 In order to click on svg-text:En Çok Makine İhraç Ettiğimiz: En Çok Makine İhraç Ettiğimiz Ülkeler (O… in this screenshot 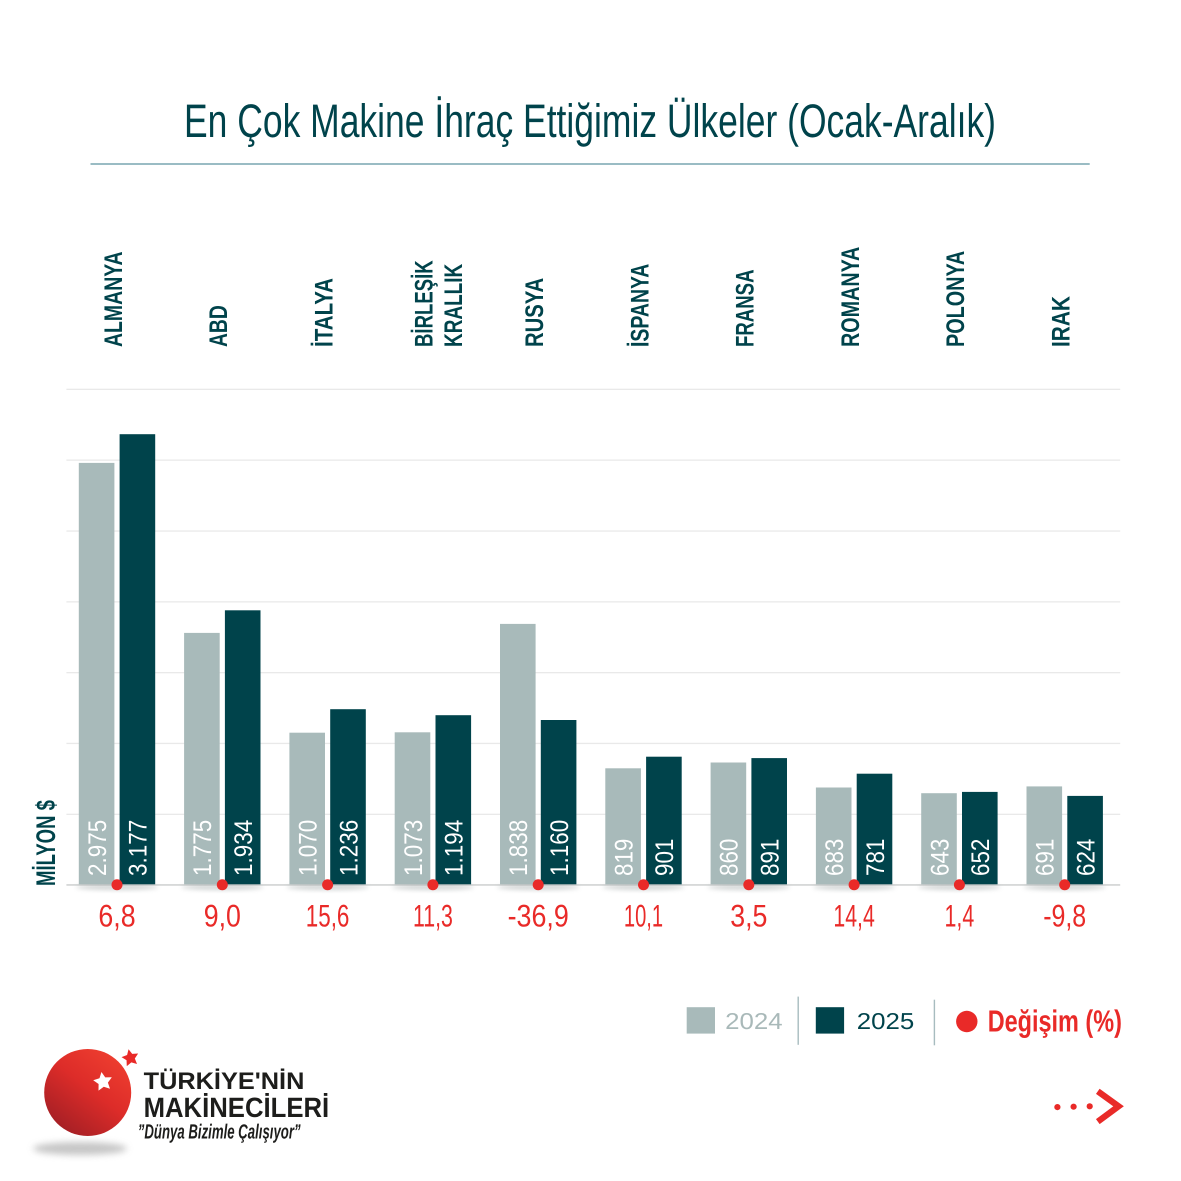, I will do `click(590, 120)`.